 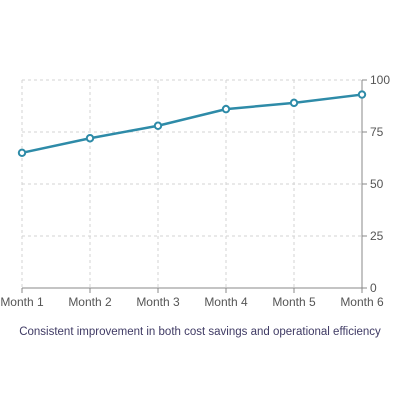 I want to click on x-tick-label: Month 2, so click(x=90, y=302).